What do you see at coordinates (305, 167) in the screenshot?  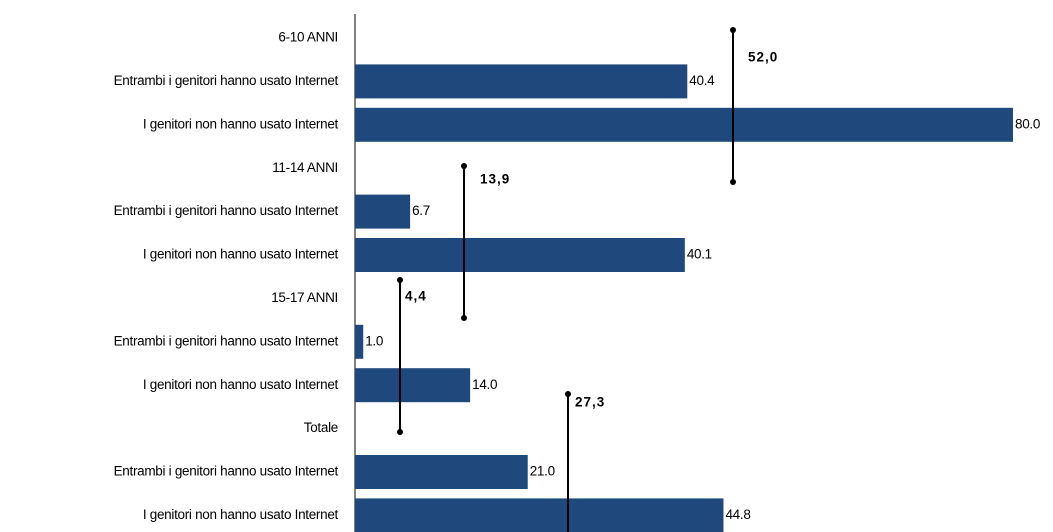 I see `category-label: 11-14 ANNI` at bounding box center [305, 167].